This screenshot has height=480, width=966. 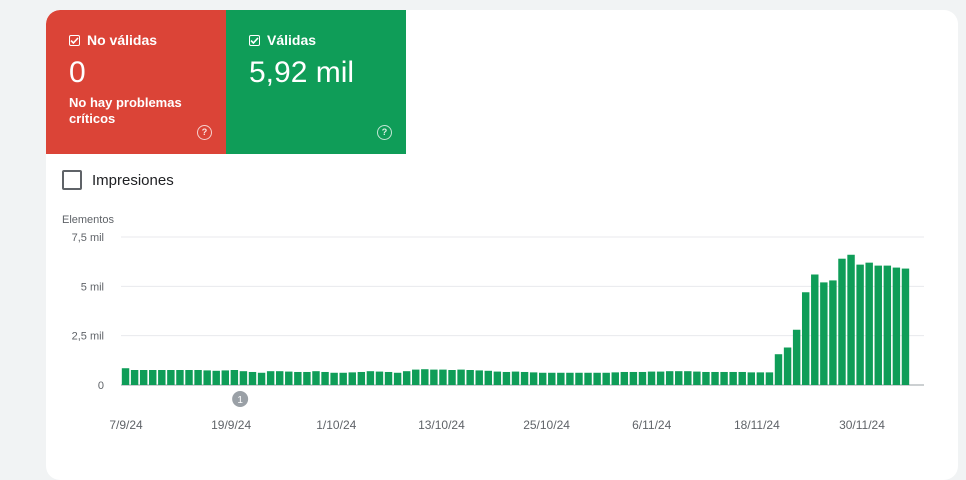 What do you see at coordinates (101, 386) in the screenshot?
I see `y-tick-label: 0` at bounding box center [101, 386].